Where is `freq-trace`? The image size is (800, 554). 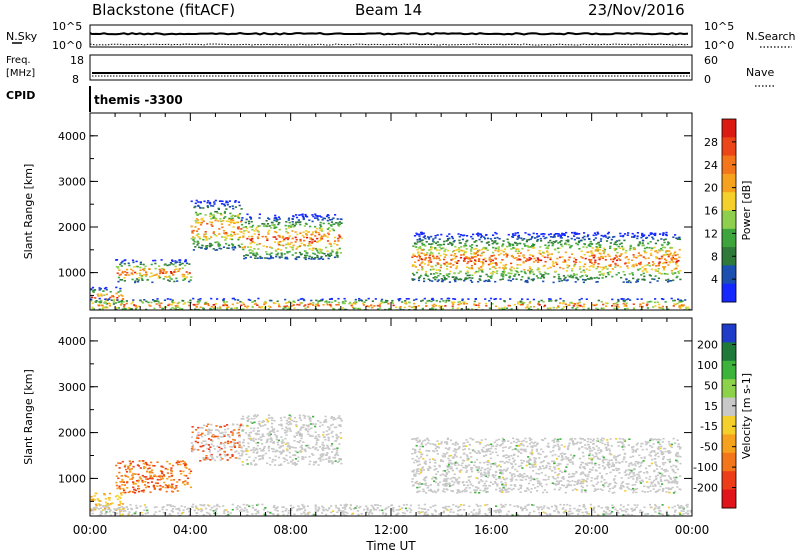
freq-trace is located at coordinates (391, 74).